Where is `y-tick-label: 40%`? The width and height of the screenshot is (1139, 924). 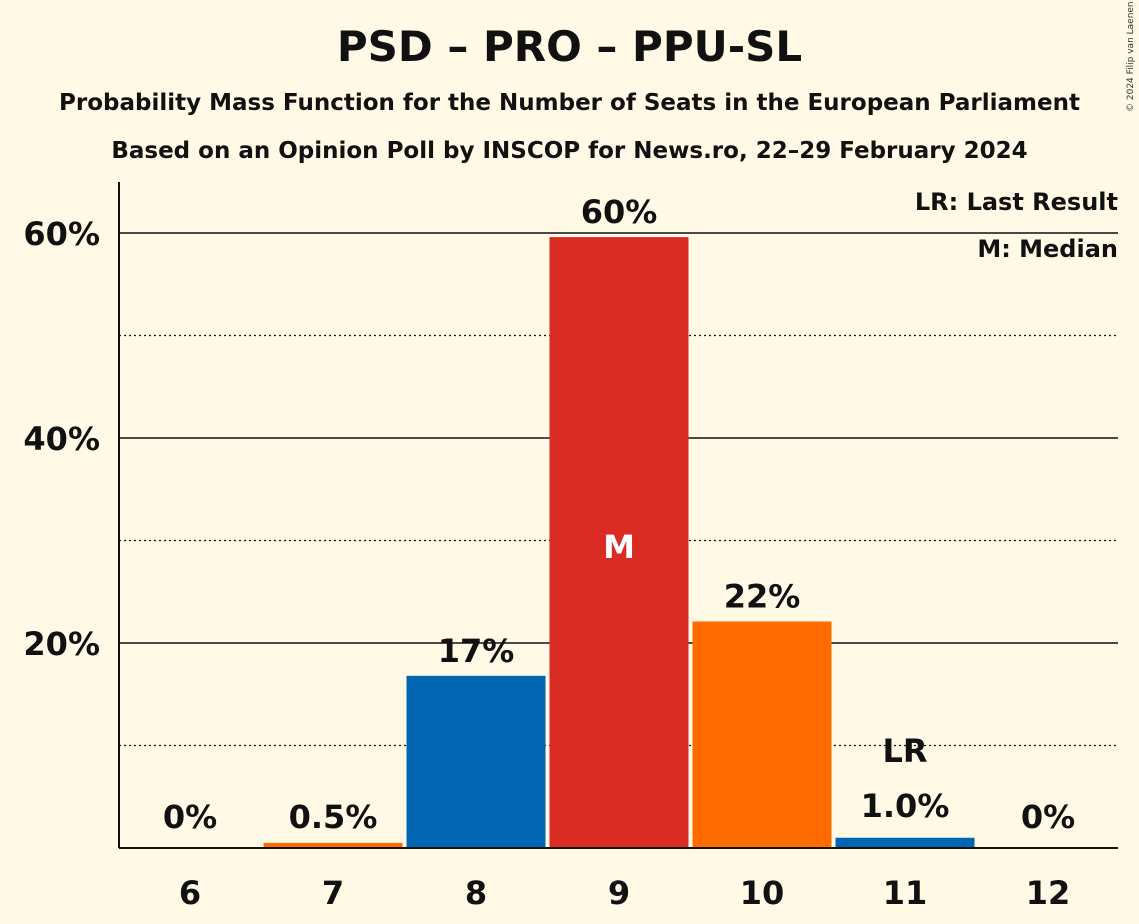 y-tick-label: 40% is located at coordinates (61, 439).